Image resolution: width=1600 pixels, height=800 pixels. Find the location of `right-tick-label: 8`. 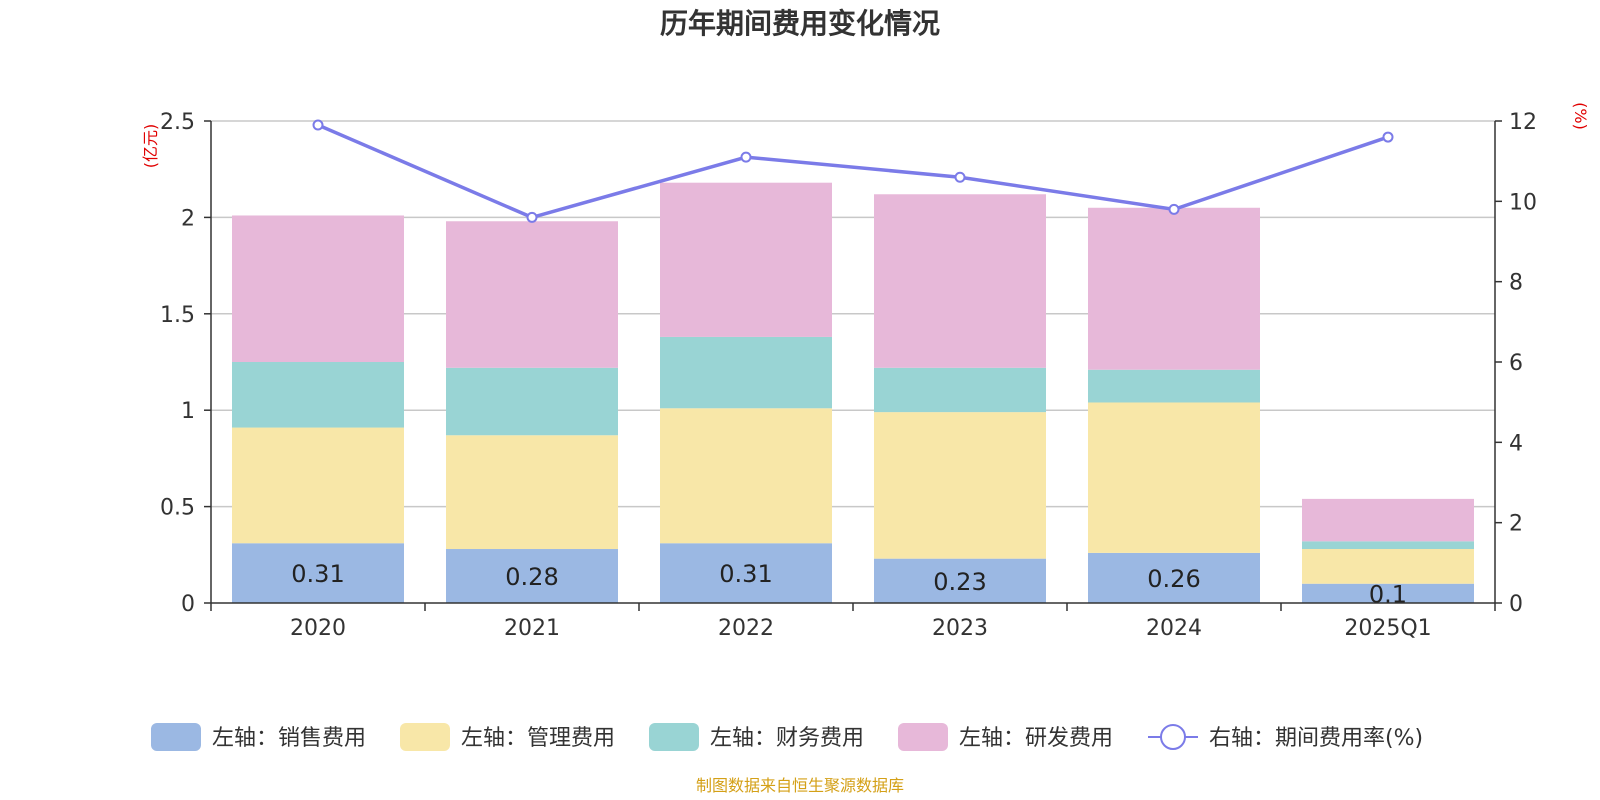

right-tick-label: 8 is located at coordinates (1516, 283).